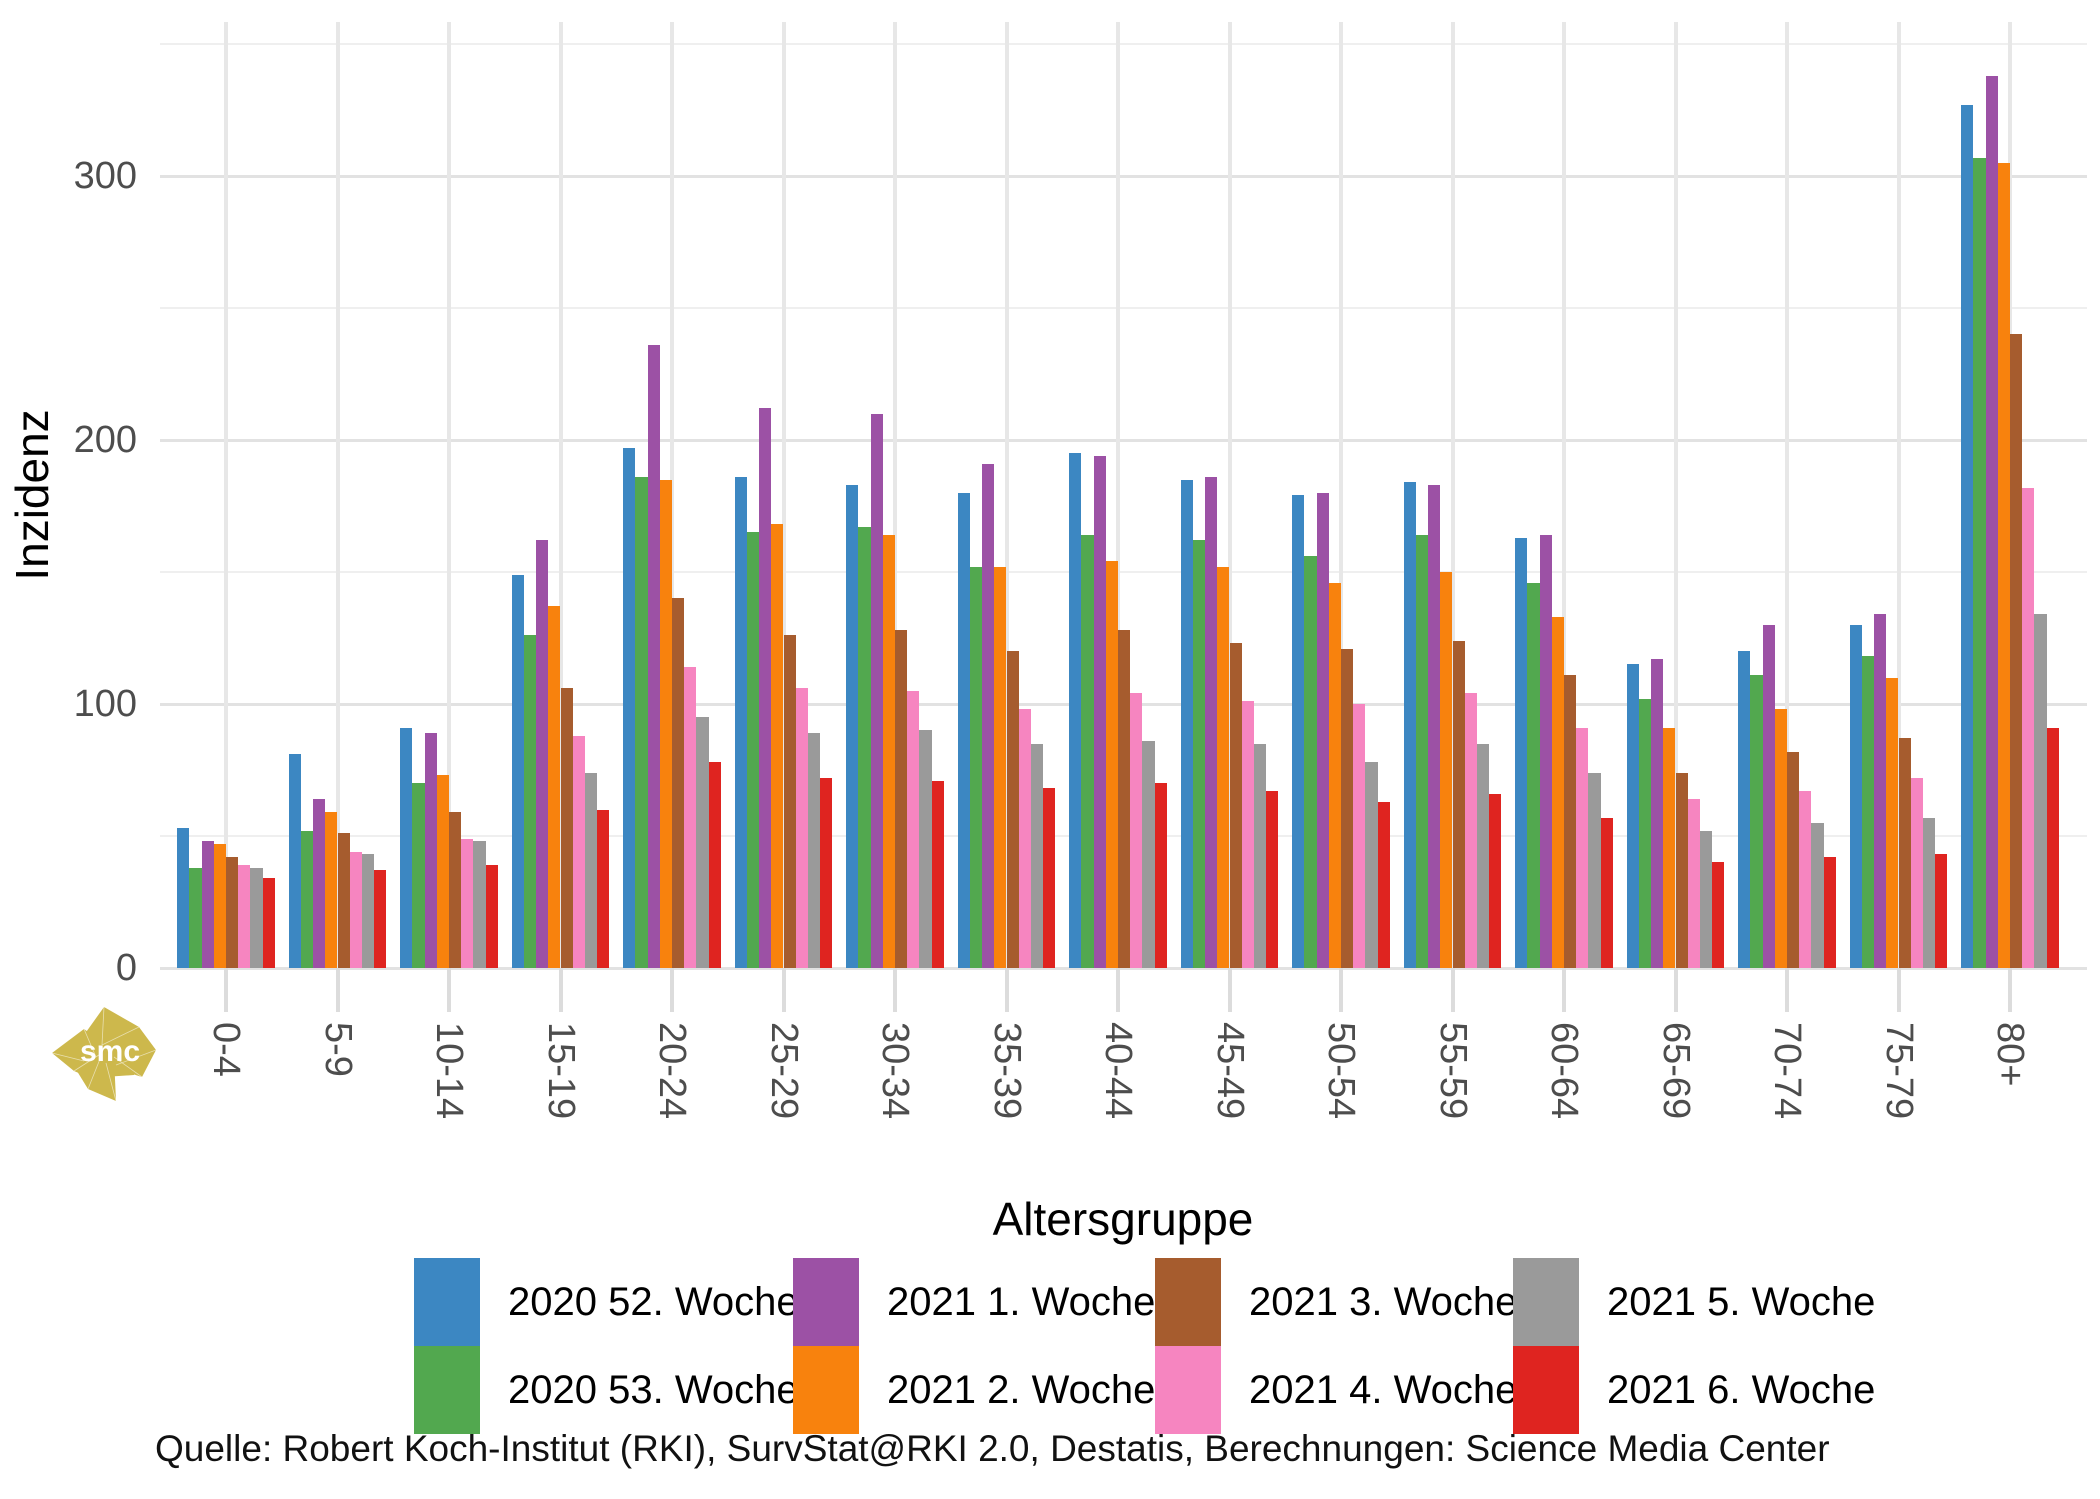  Describe the element at coordinates (1383, 1390) in the screenshot. I see `legend-label: 2021 4. Woche` at that location.